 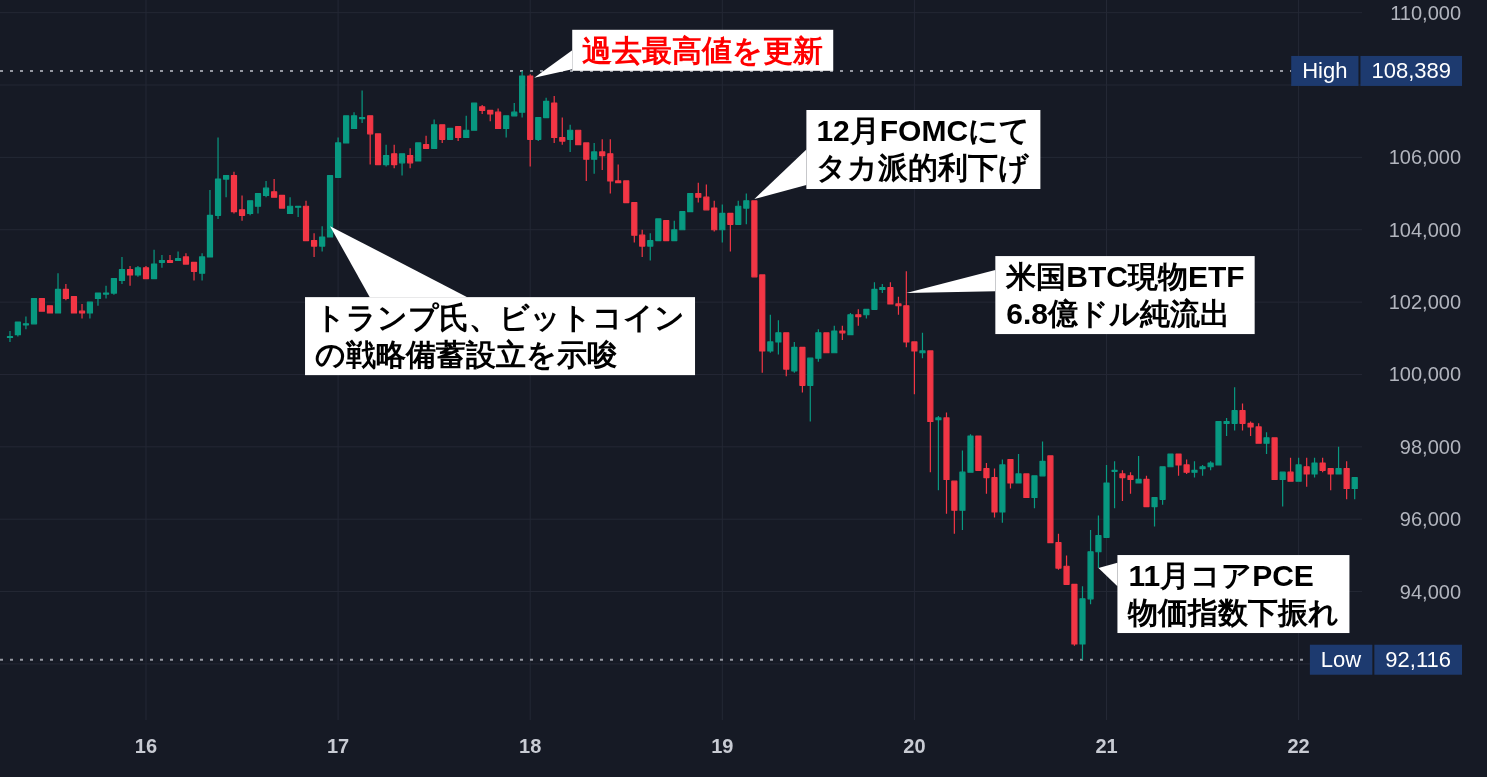 What do you see at coordinates (1424, 302) in the screenshot?
I see `y-tick-label: 102,000` at bounding box center [1424, 302].